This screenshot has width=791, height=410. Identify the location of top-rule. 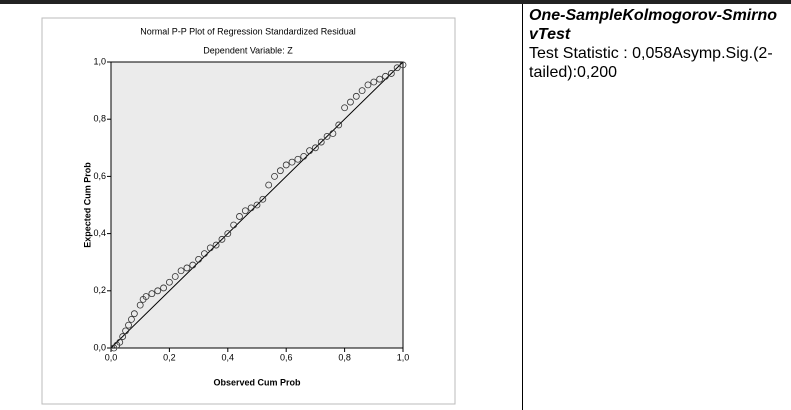
(395, 2).